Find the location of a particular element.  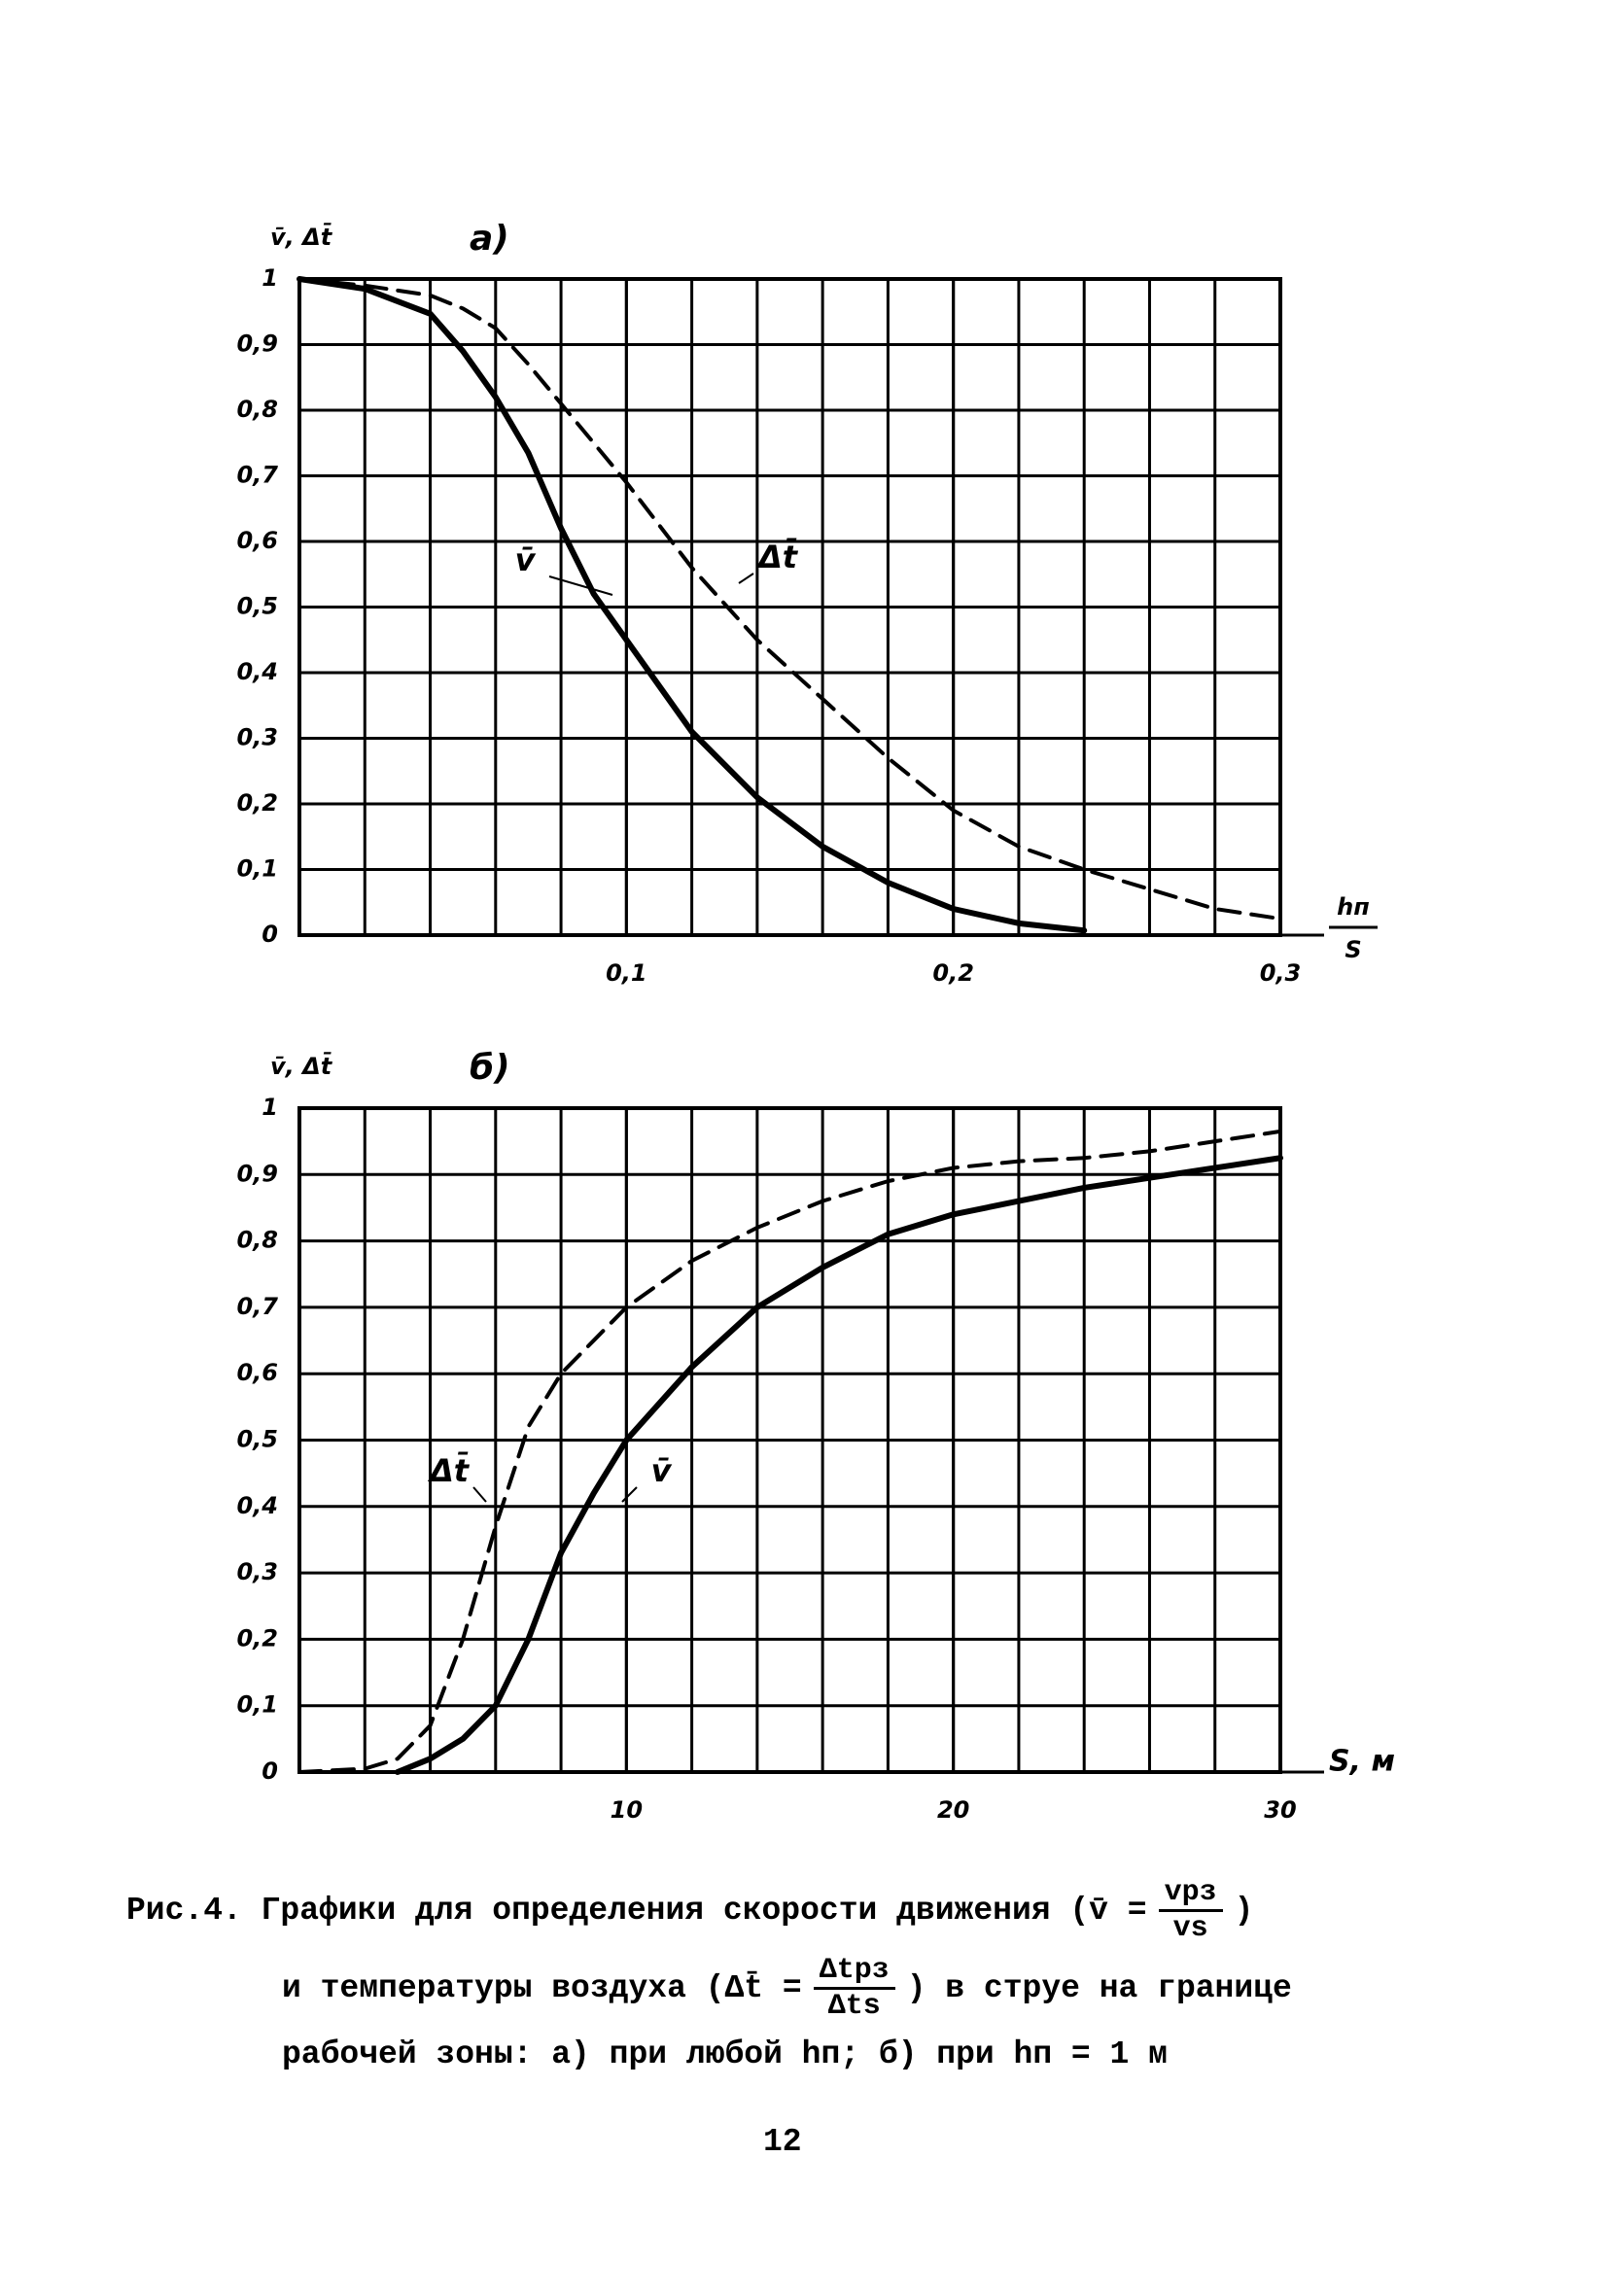

x-axis-label: hп is located at coordinates (1353, 907).